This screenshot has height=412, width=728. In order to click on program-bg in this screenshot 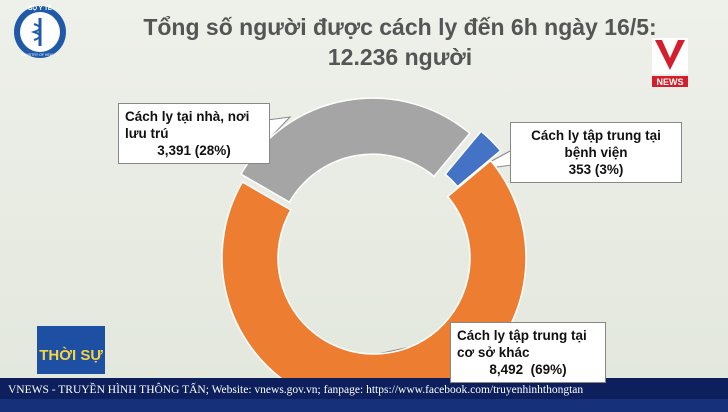, I will do `click(71, 350)`.